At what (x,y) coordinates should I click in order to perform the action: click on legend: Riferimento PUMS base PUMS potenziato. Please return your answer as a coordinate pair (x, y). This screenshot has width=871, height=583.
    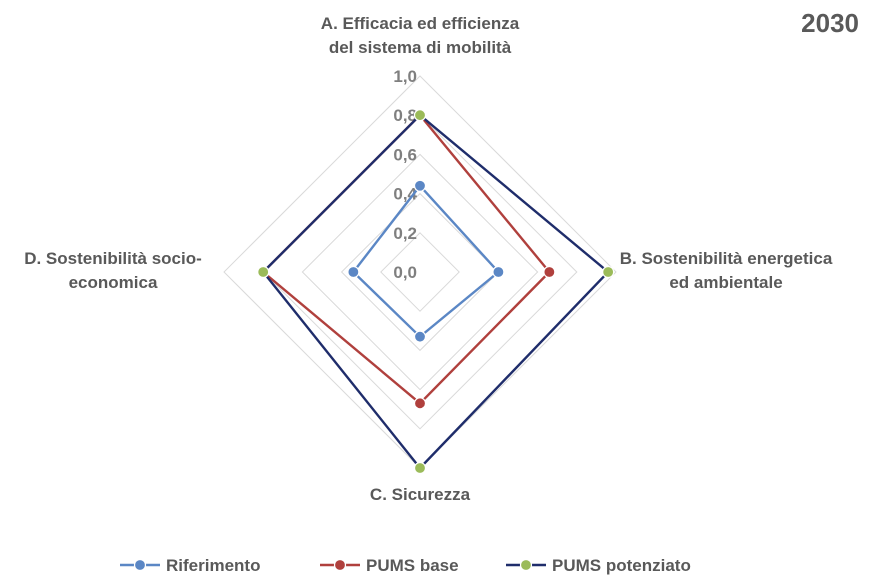
    Looking at the image, I should click on (405, 565).